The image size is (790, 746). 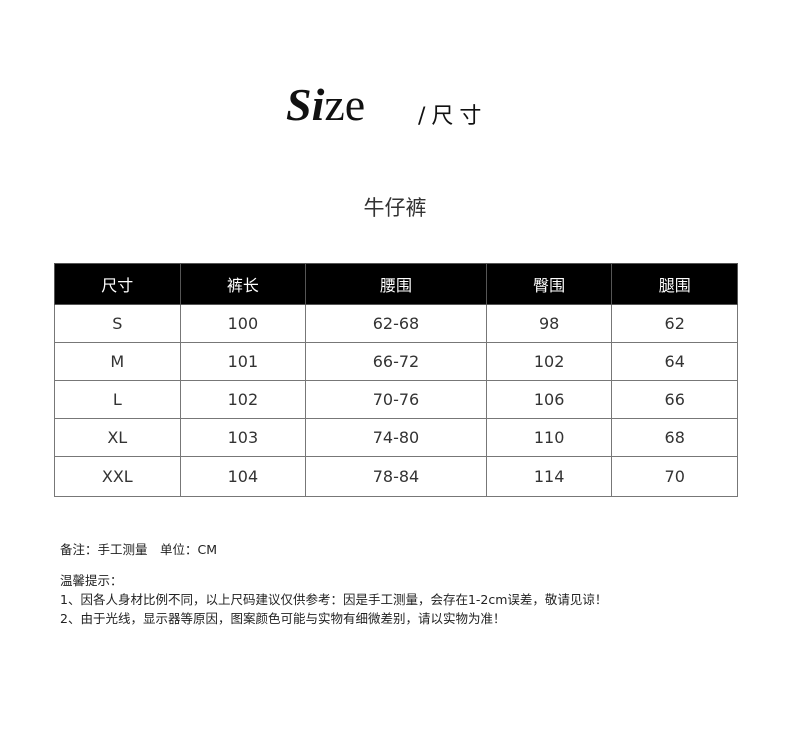 I want to click on table-row: S 100 62-68 98 62, so click(x=396, y=323).